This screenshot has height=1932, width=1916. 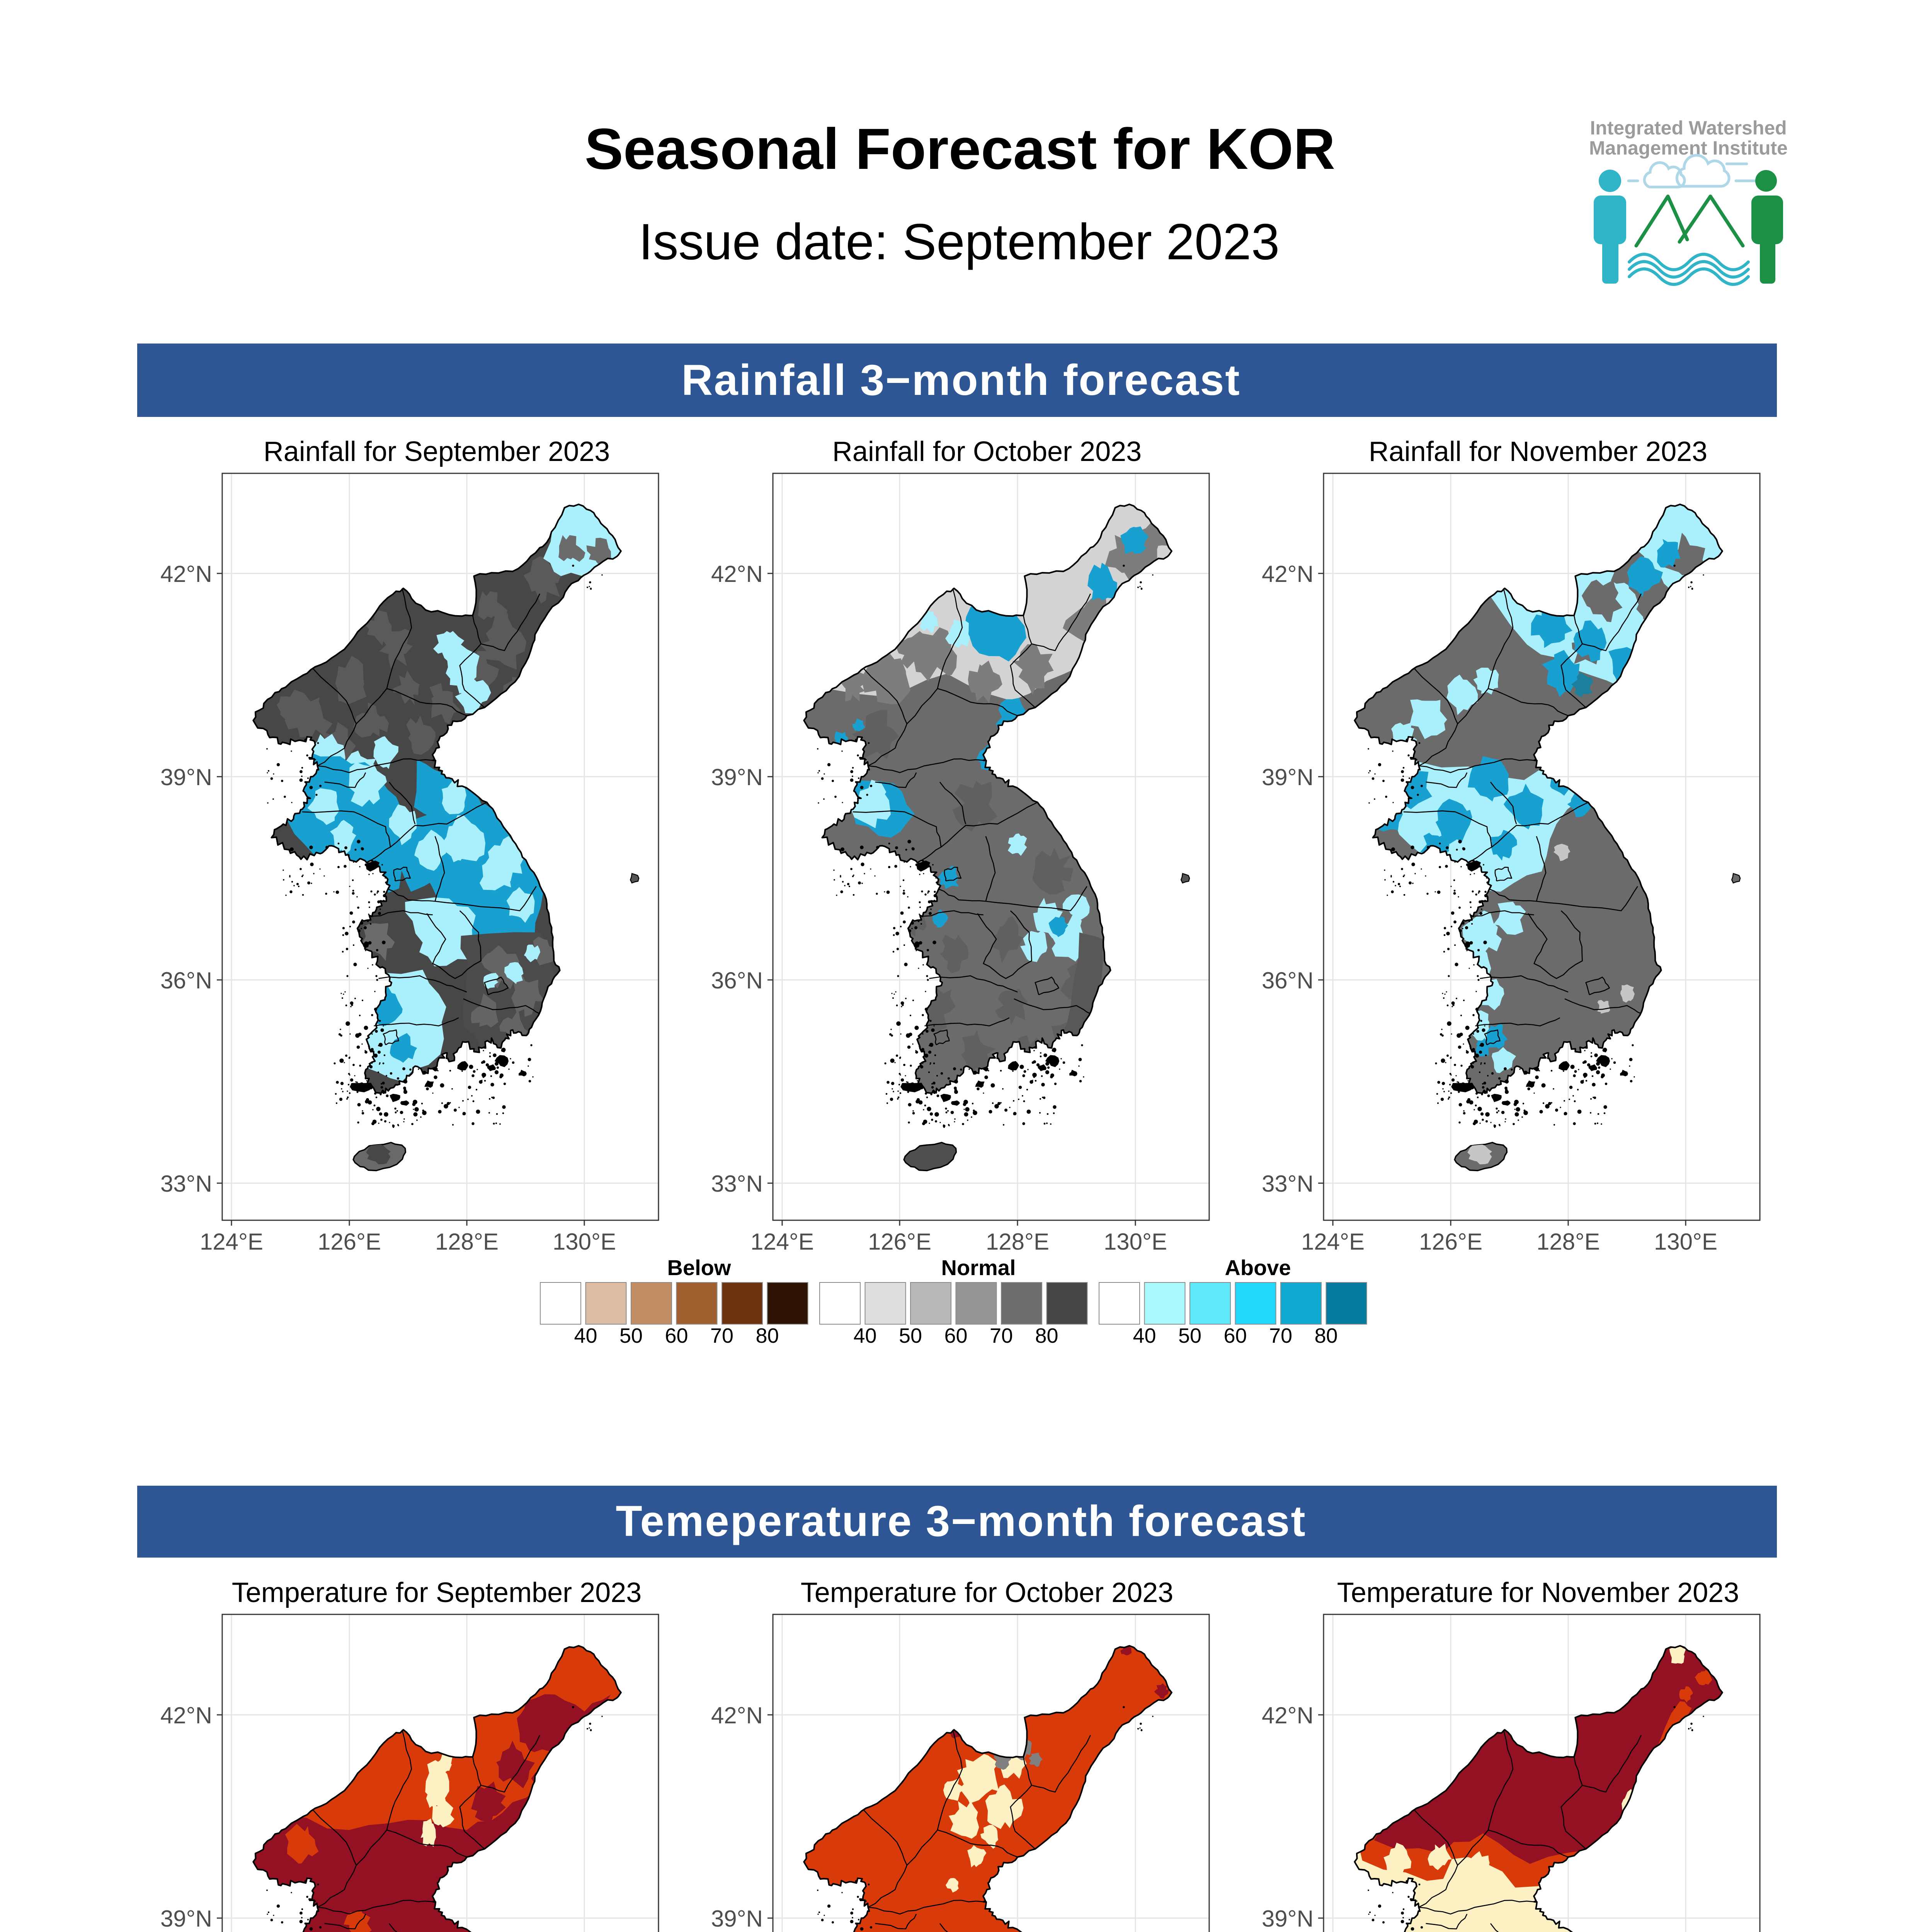 What do you see at coordinates (1688, 148) in the screenshot?
I see `svg-text: Management Institute` at bounding box center [1688, 148].